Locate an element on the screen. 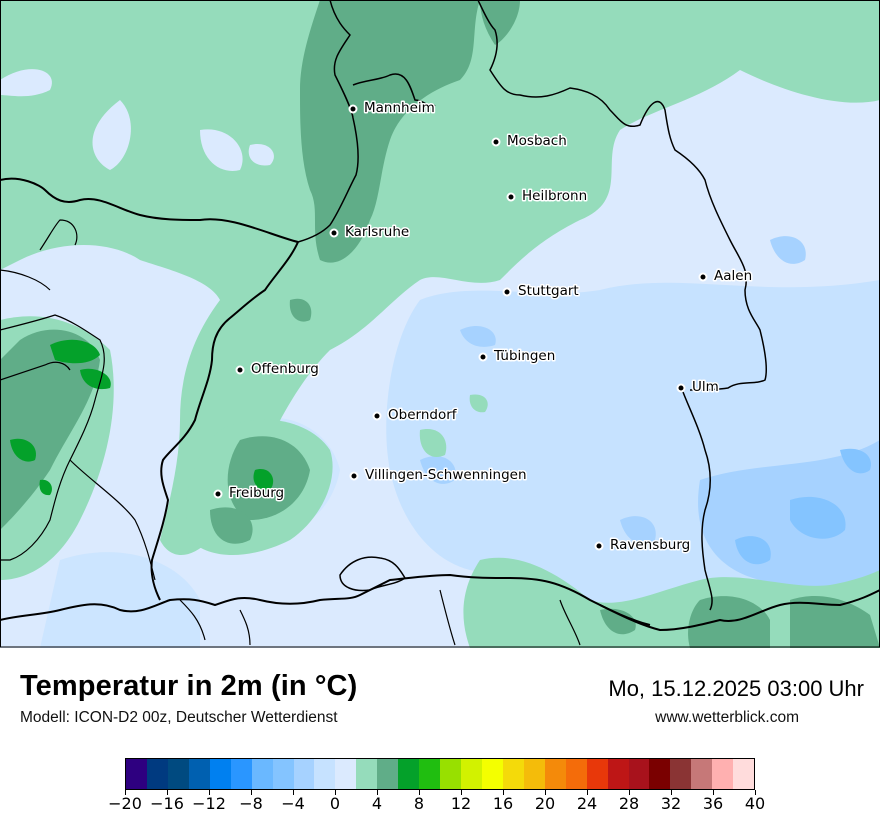 The height and width of the screenshot is (830, 880). svg-text: Karlsruhe is located at coordinates (377, 232).